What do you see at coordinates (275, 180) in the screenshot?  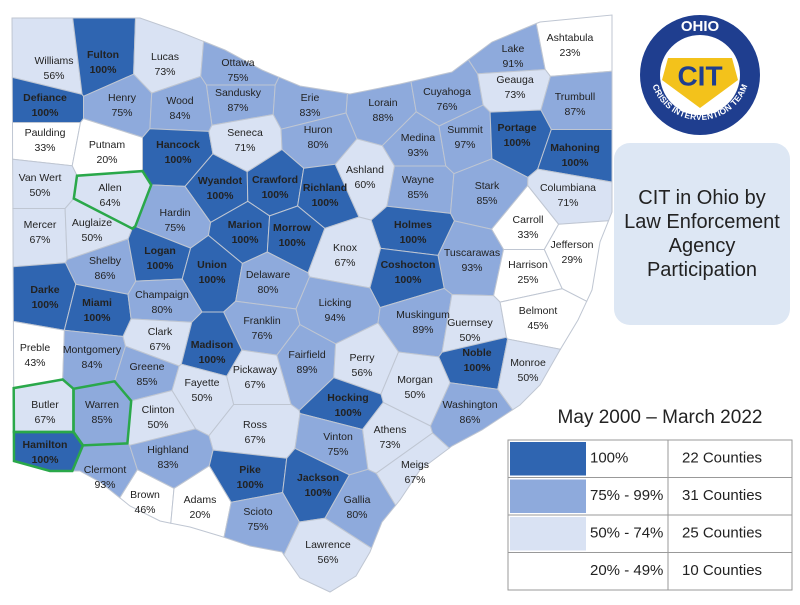 I see `county-name: Crawford` at bounding box center [275, 180].